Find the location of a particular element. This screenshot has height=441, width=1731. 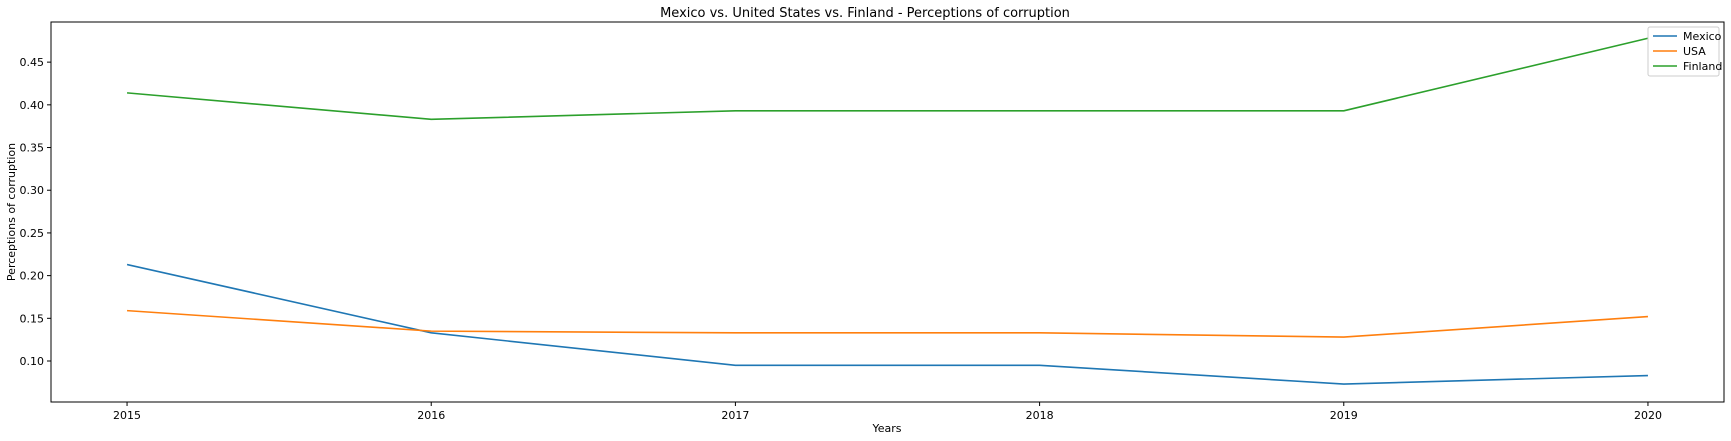

legend-label: USA is located at coordinates (1694, 51).